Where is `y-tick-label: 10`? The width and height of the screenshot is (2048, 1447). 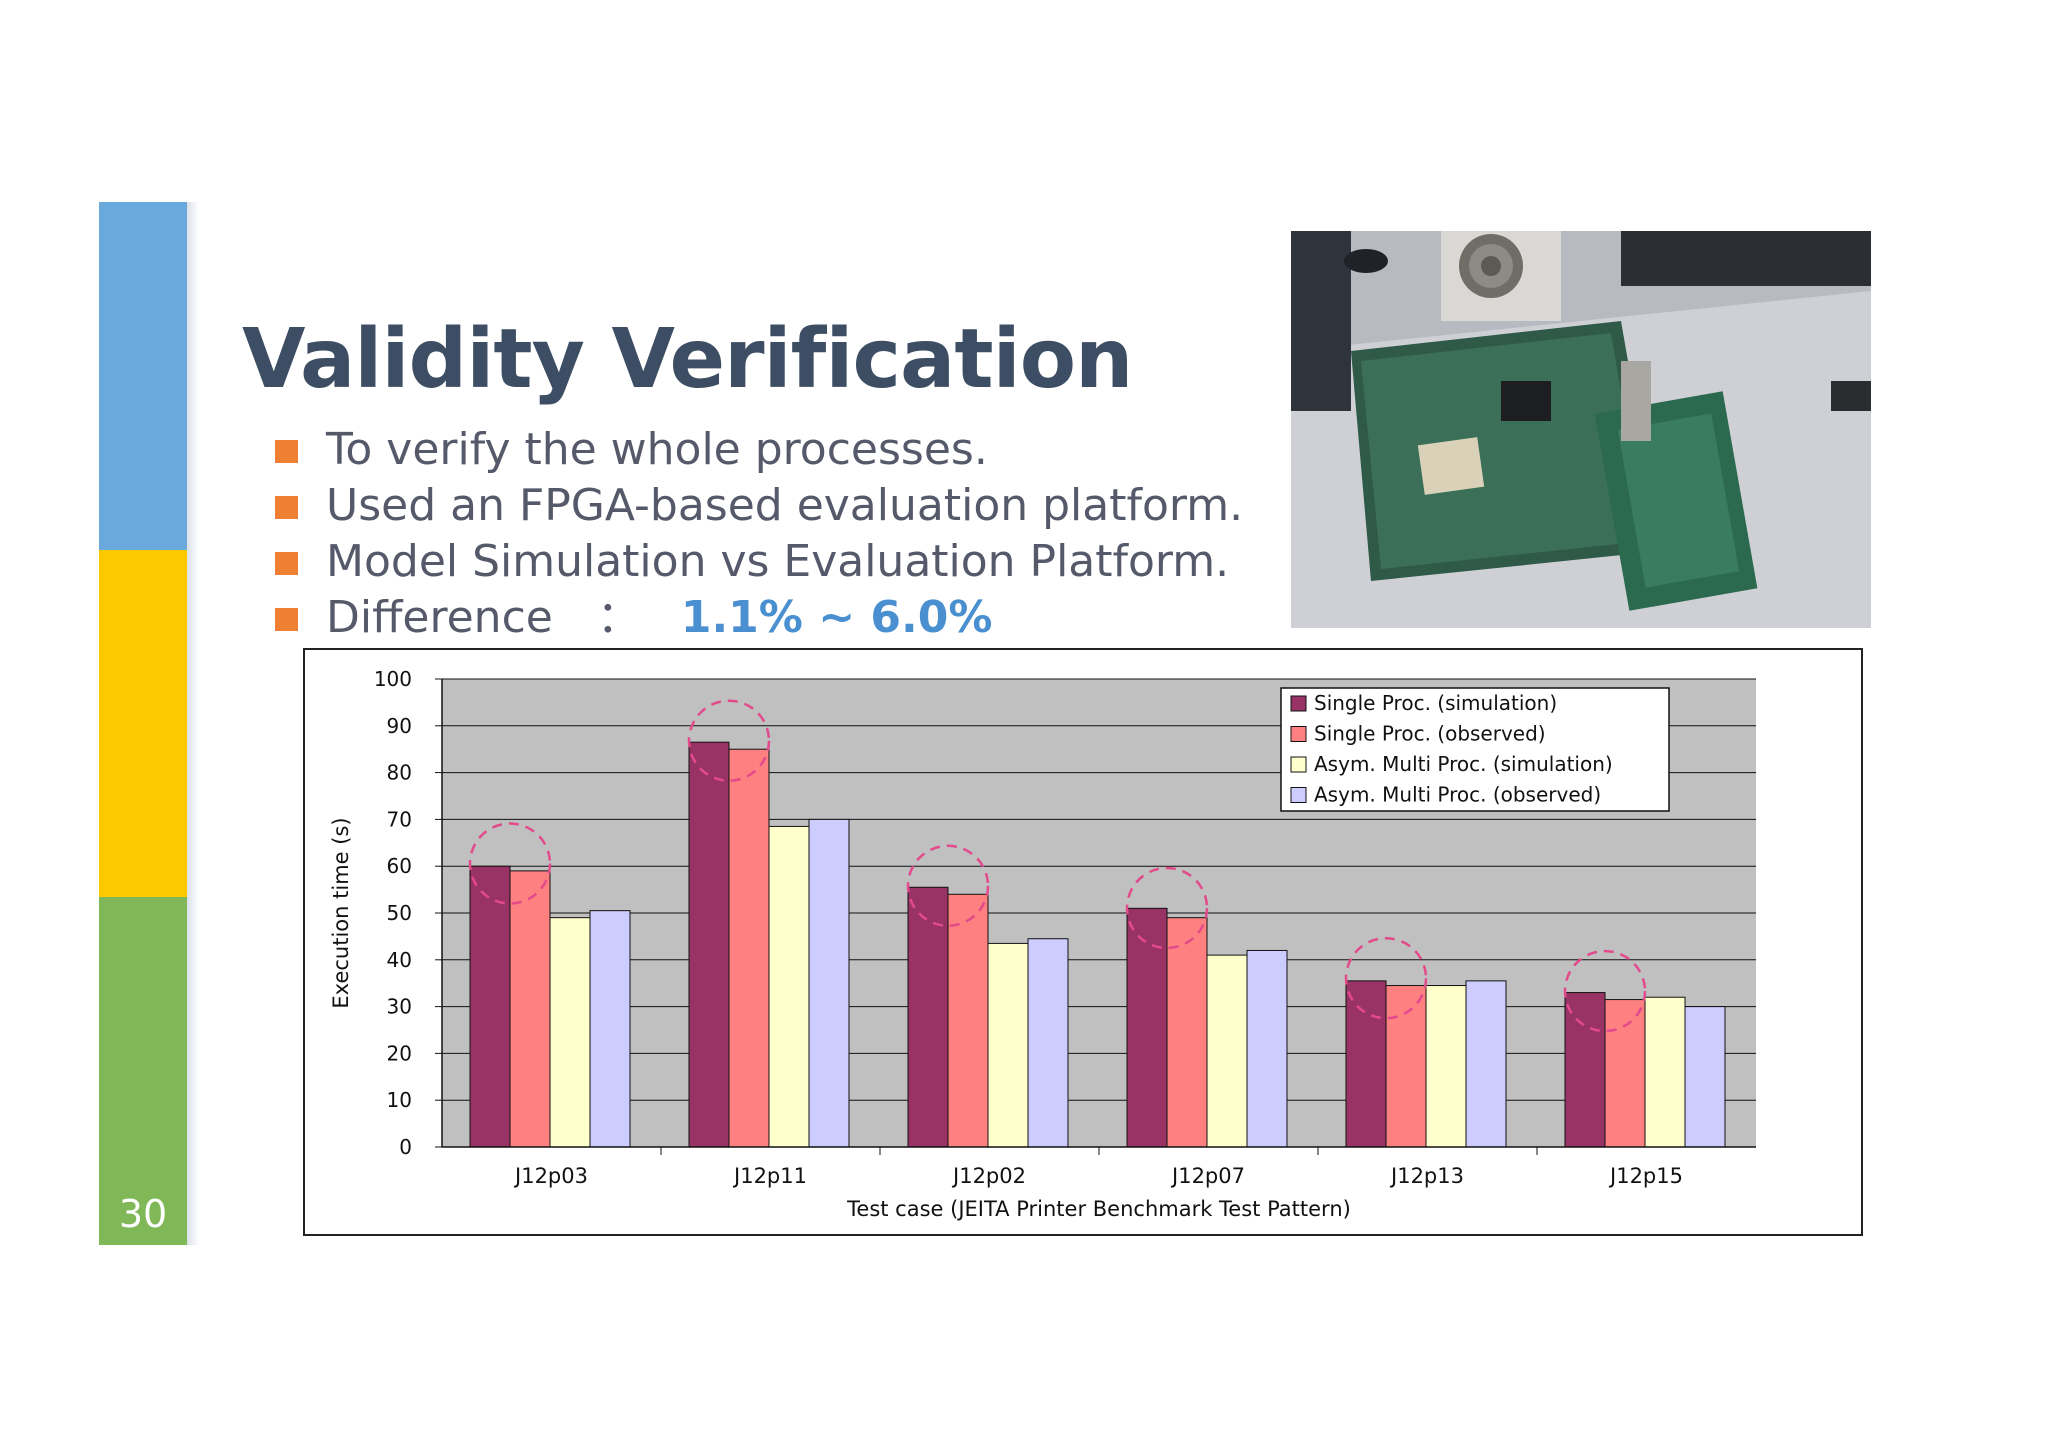 y-tick-label: 10 is located at coordinates (399, 1100).